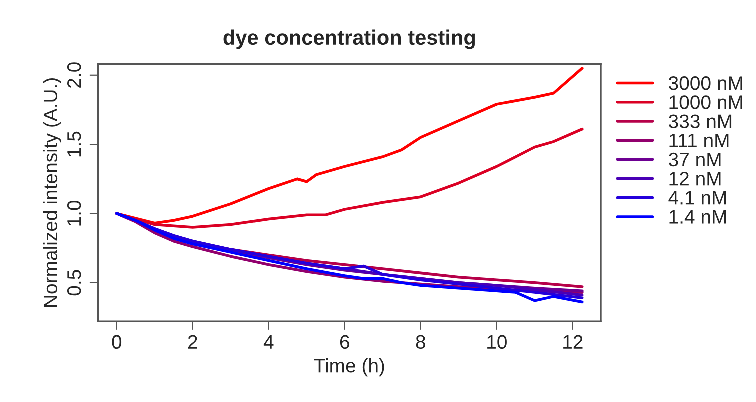  Describe the element at coordinates (193, 342) in the screenshot. I see `x-tick-label: 2` at that location.